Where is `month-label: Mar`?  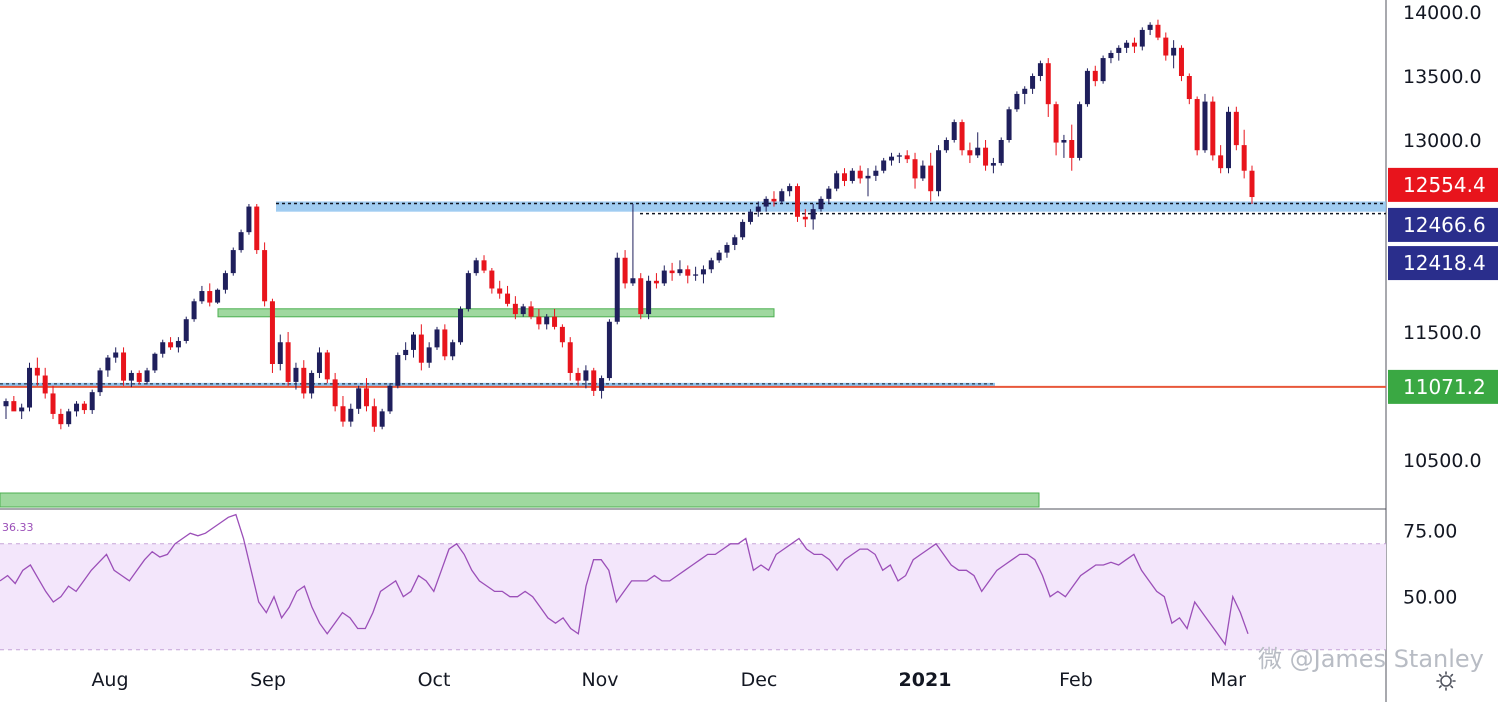 month-label: Mar is located at coordinates (1228, 680).